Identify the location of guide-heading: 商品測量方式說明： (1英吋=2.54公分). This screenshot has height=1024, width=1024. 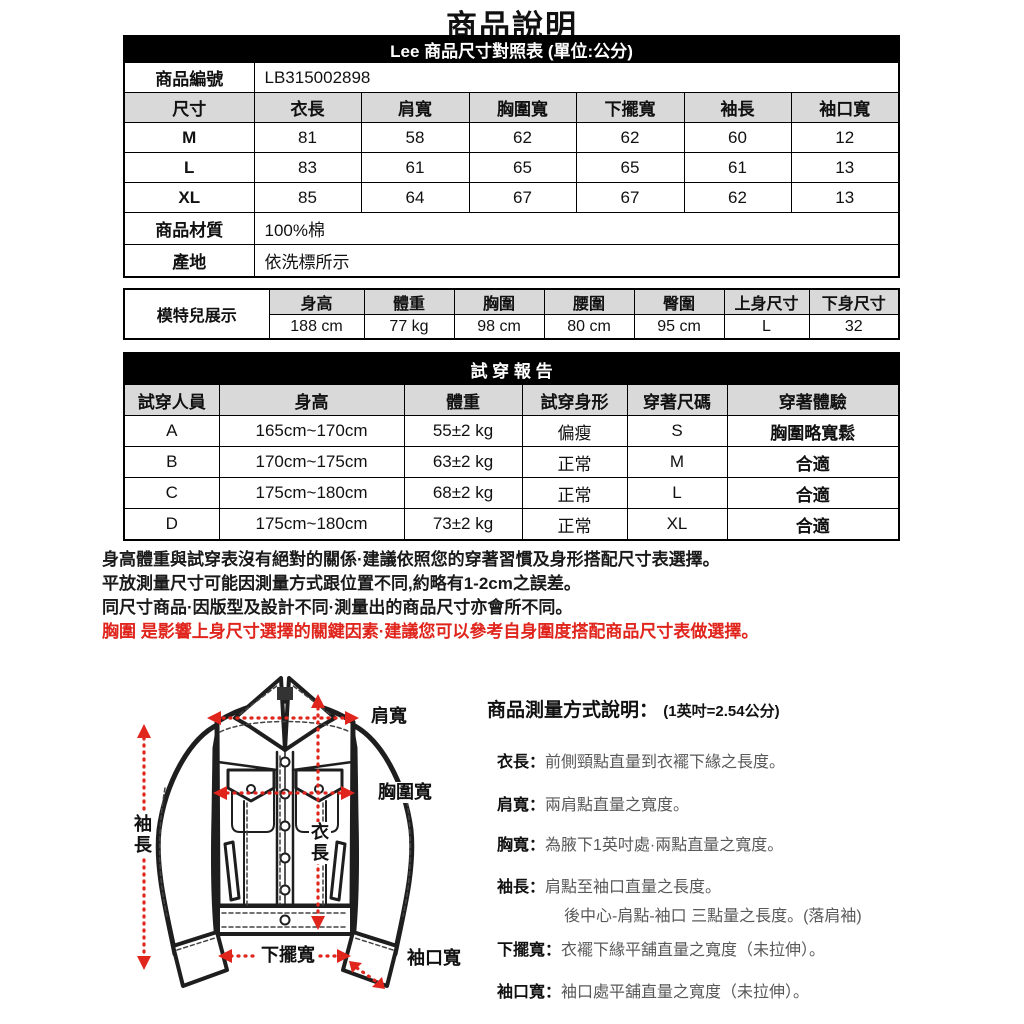
(633, 708).